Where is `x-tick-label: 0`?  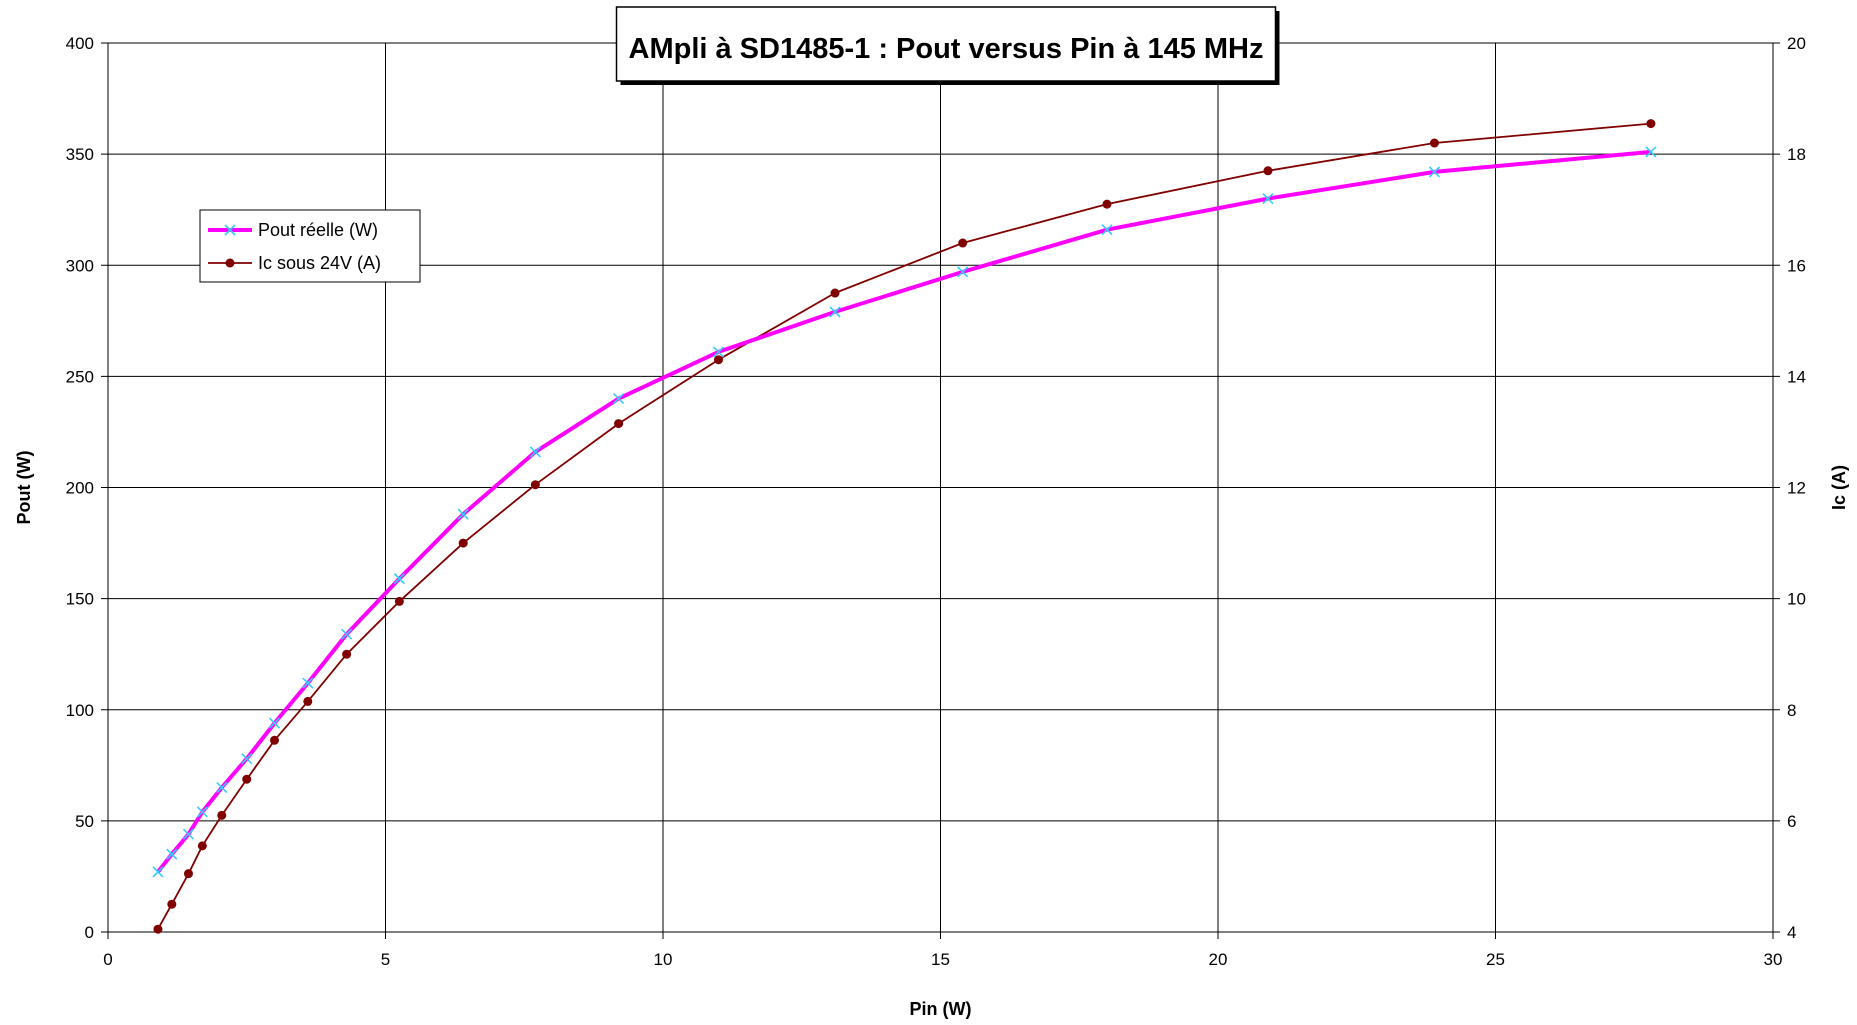
x-tick-label: 0 is located at coordinates (107, 959).